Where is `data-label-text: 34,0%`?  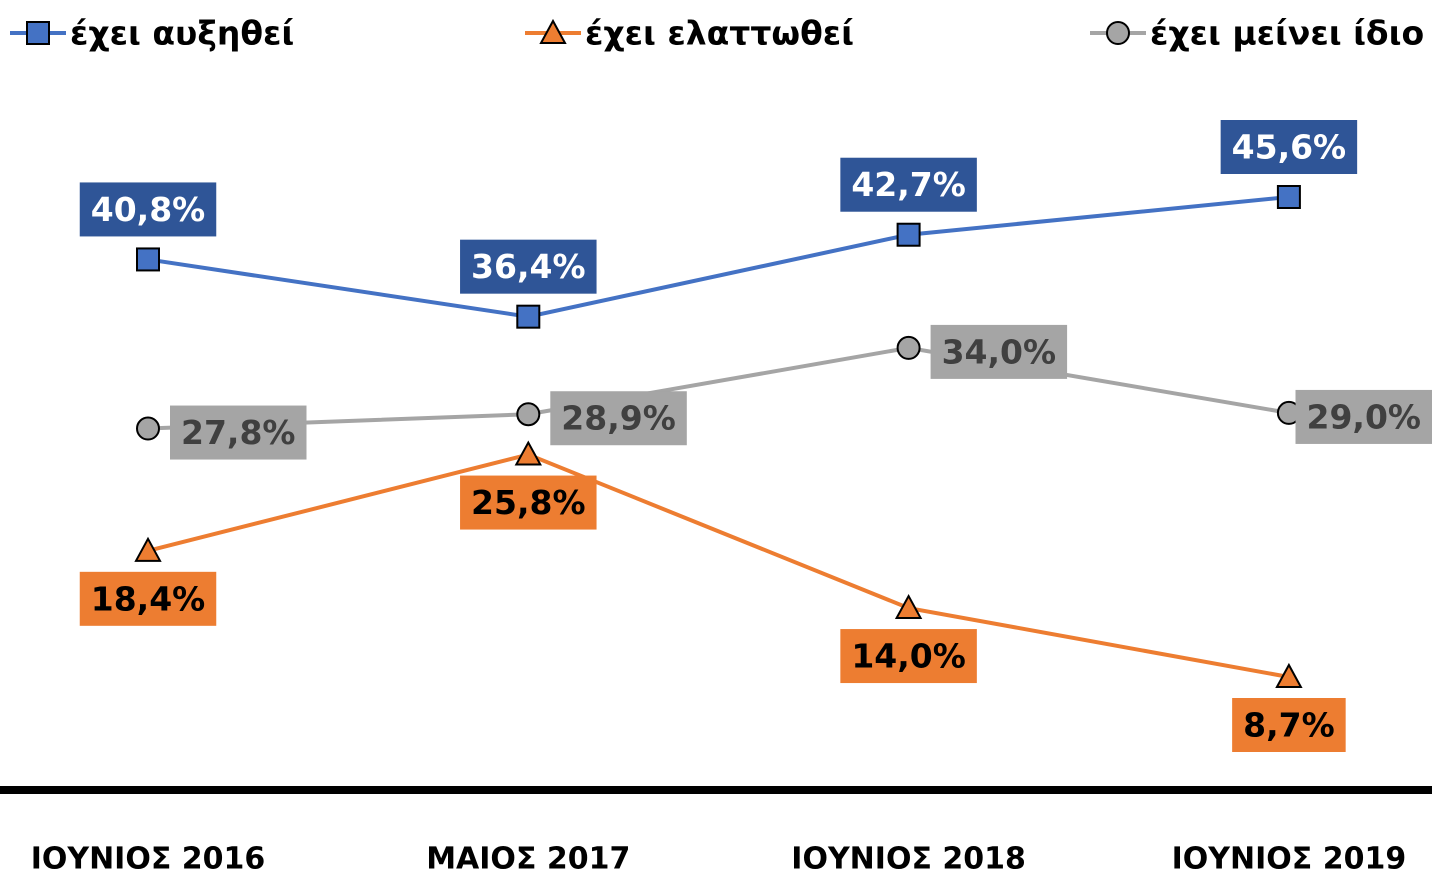
data-label-text: 34,0% is located at coordinates (999, 351).